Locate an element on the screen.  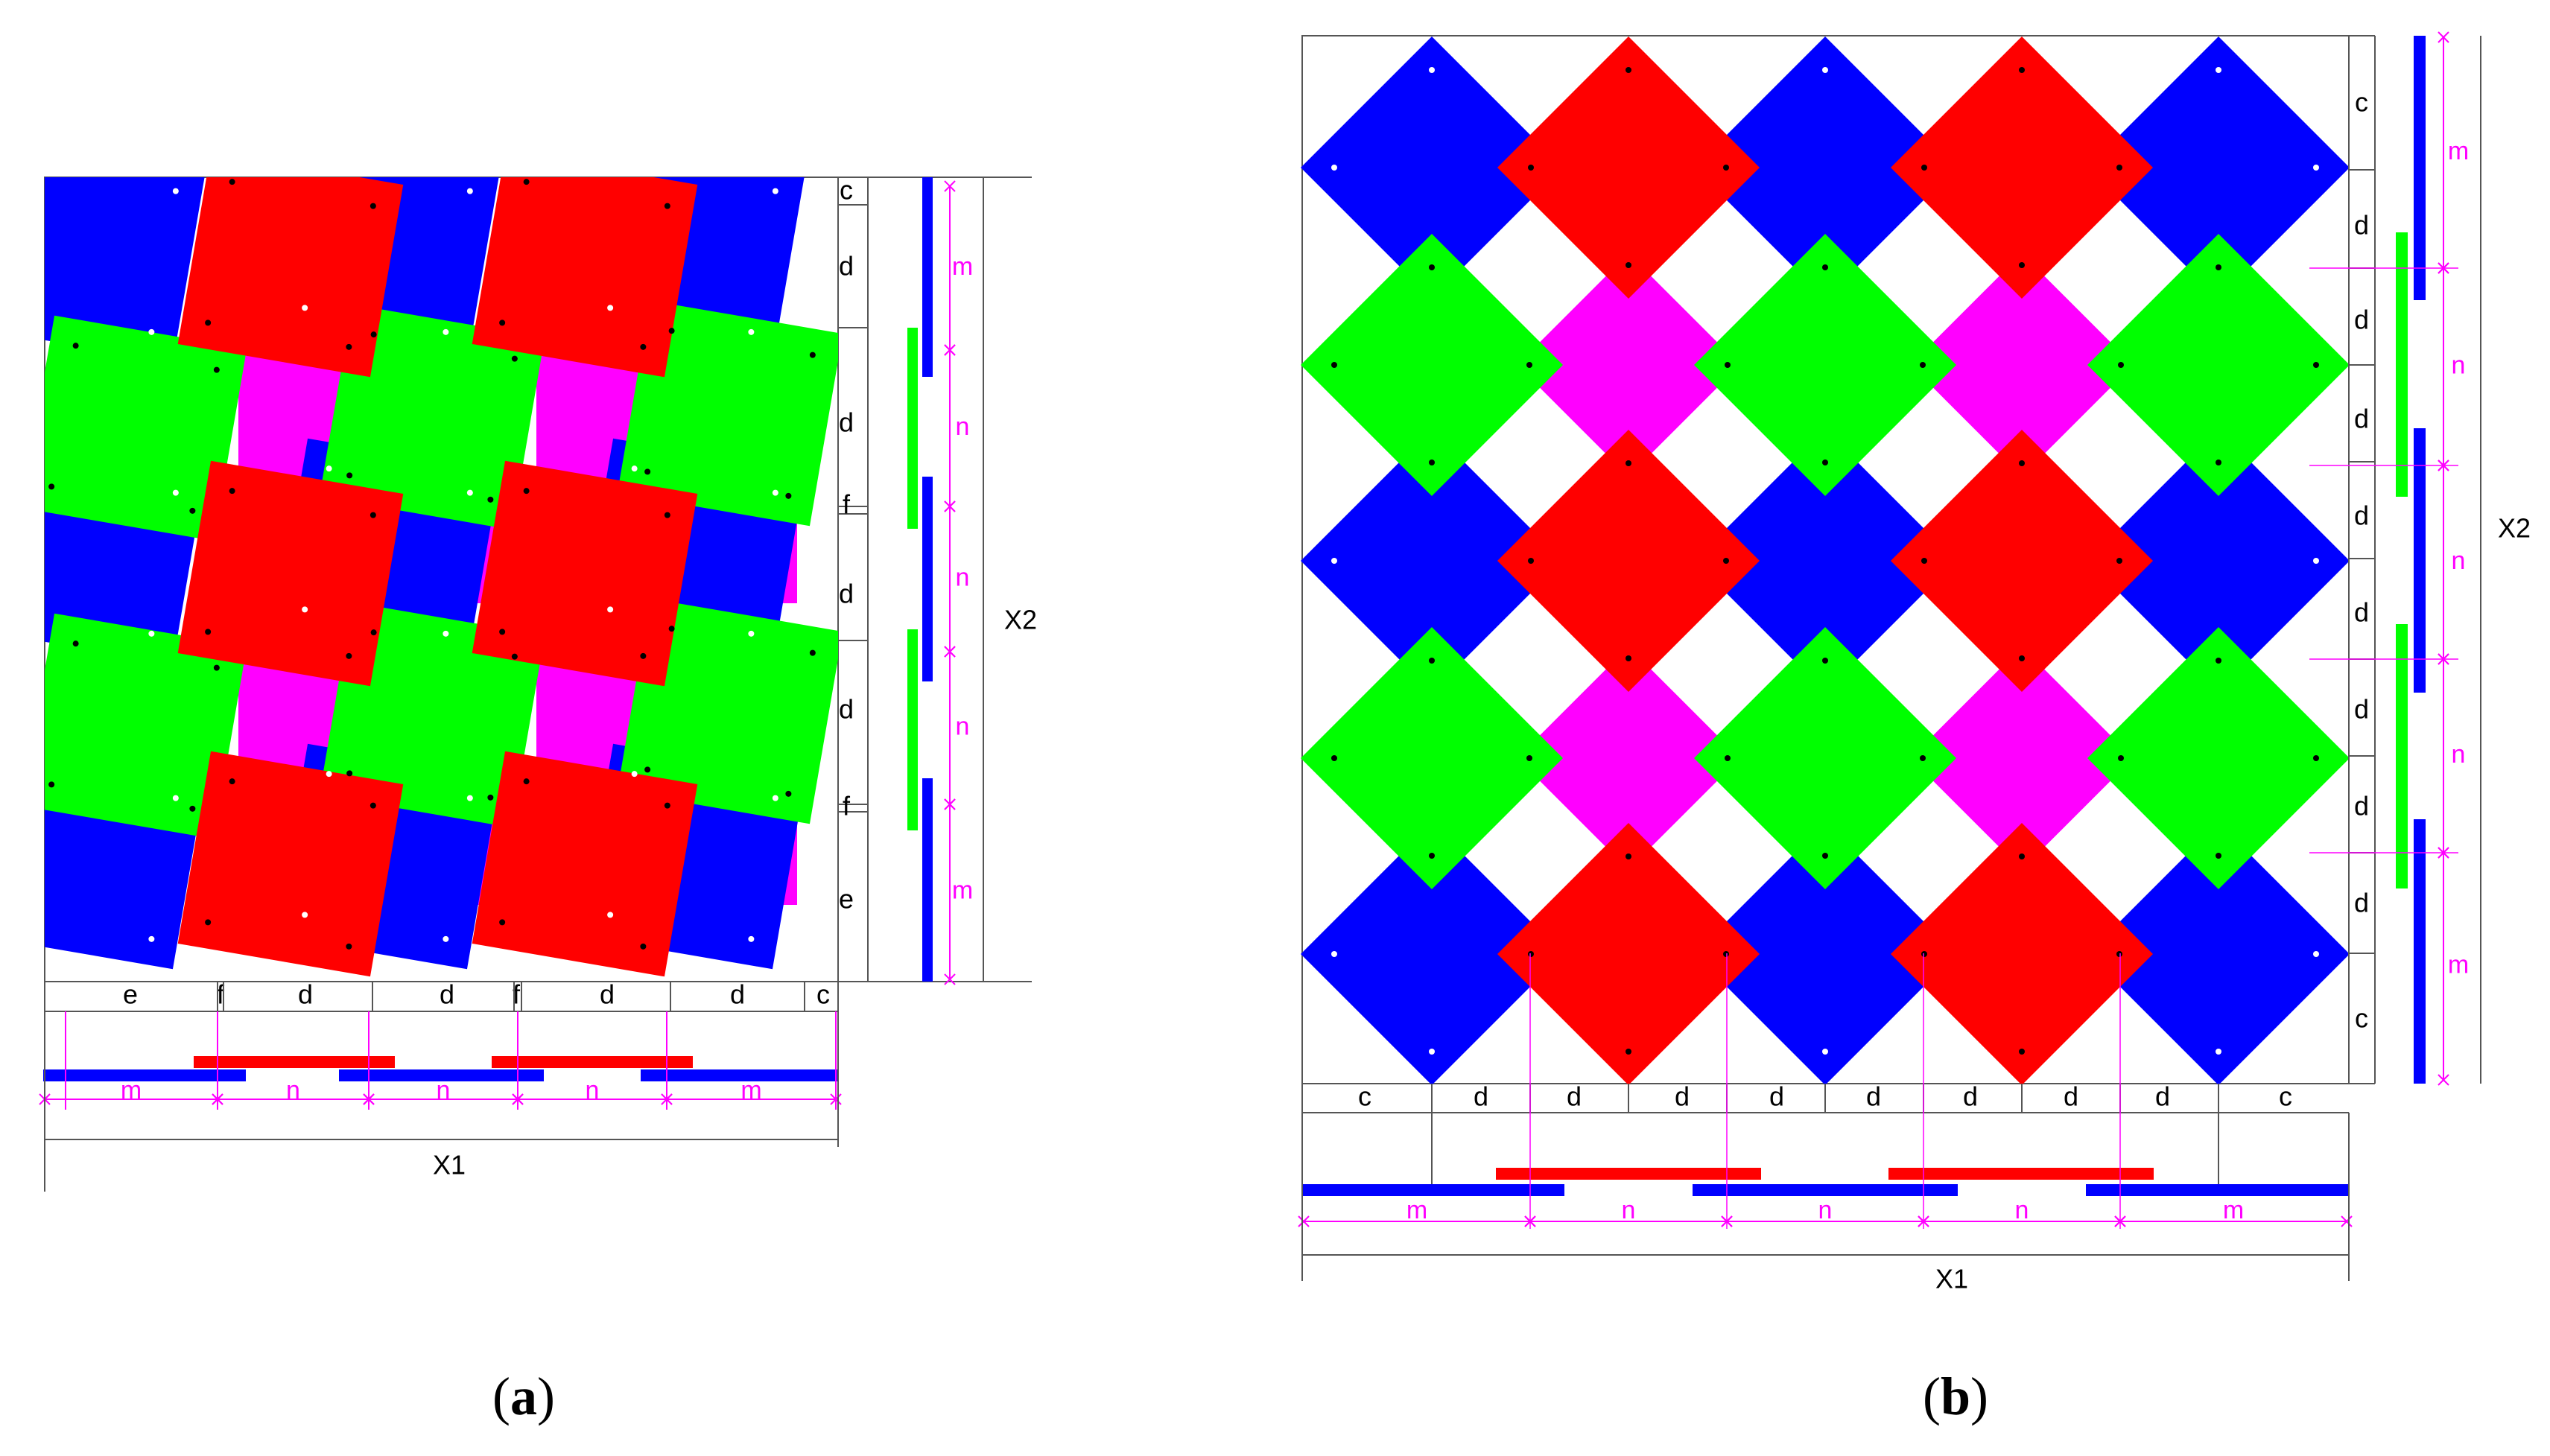
panel-b-caption: (b) is located at coordinates (1955, 1396).